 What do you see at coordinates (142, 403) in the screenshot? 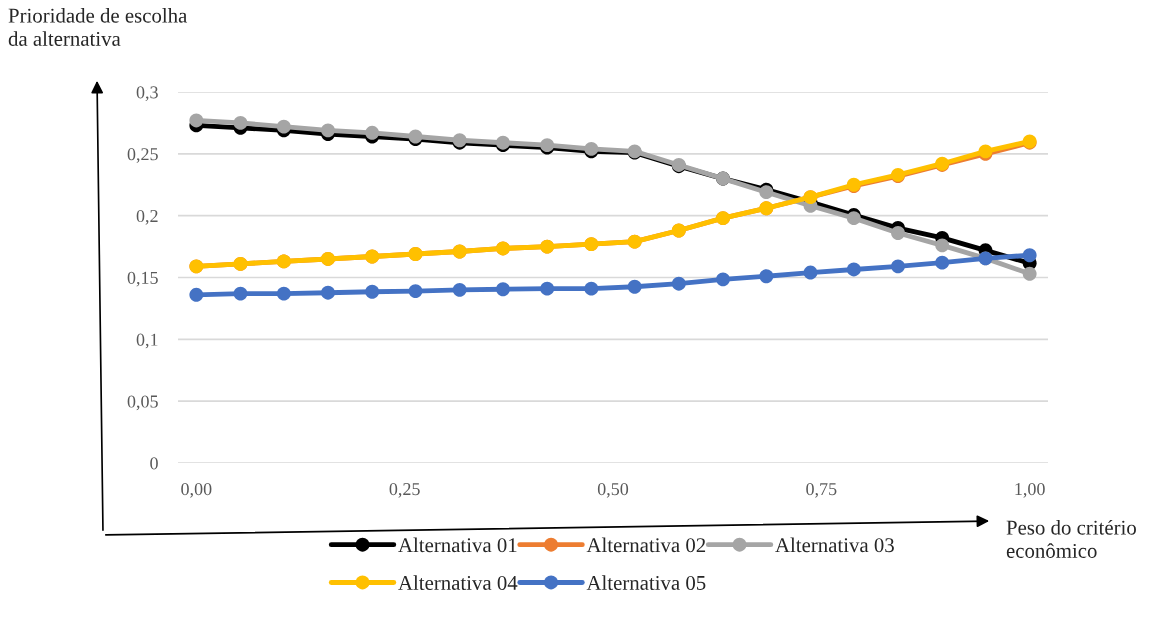
I see `y-tick-label: 0,05` at bounding box center [142, 403].